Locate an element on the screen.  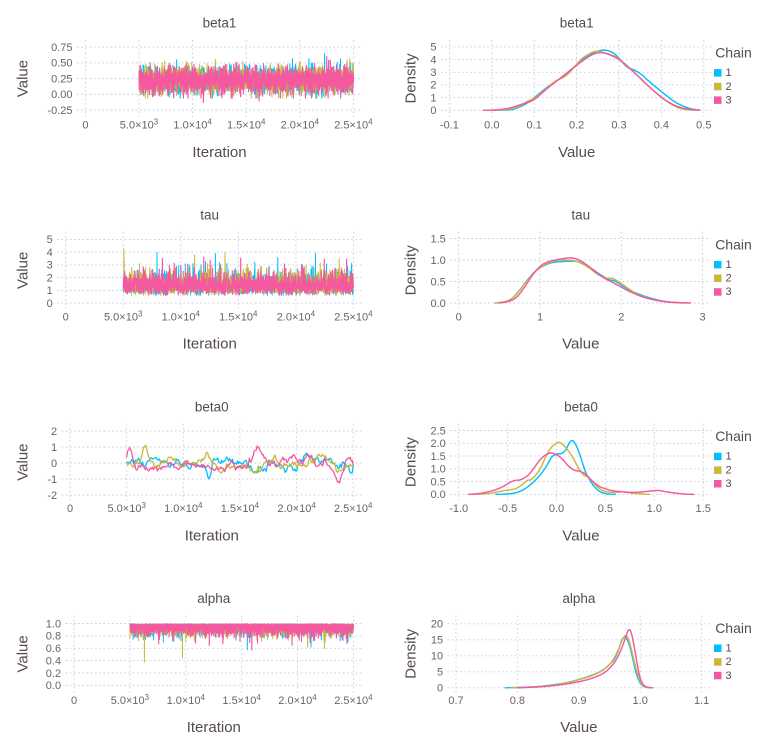
svg-text: 2.5 is located at coordinates (438, 431).